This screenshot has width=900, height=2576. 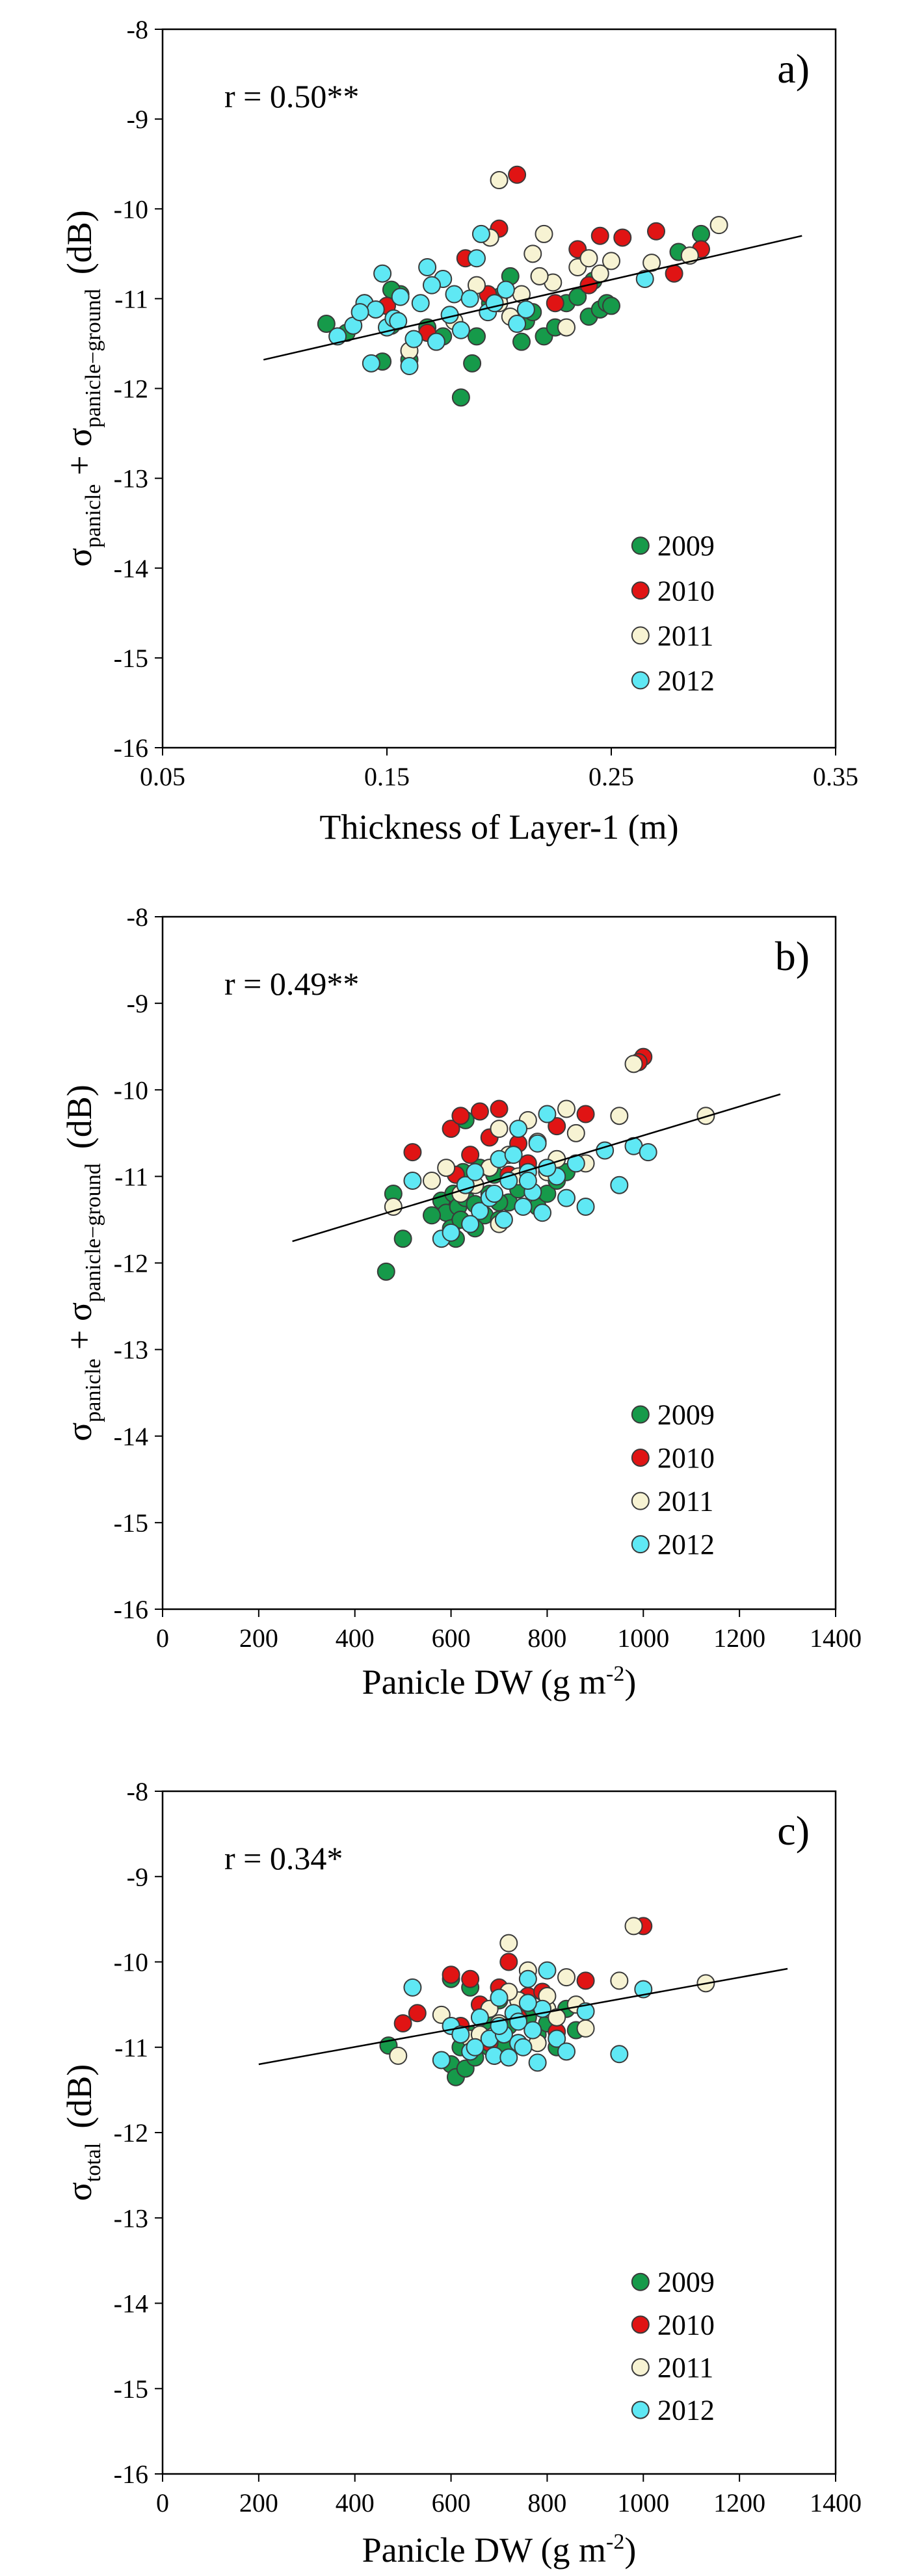 I want to click on x-tick-label: 400, so click(x=355, y=2502).